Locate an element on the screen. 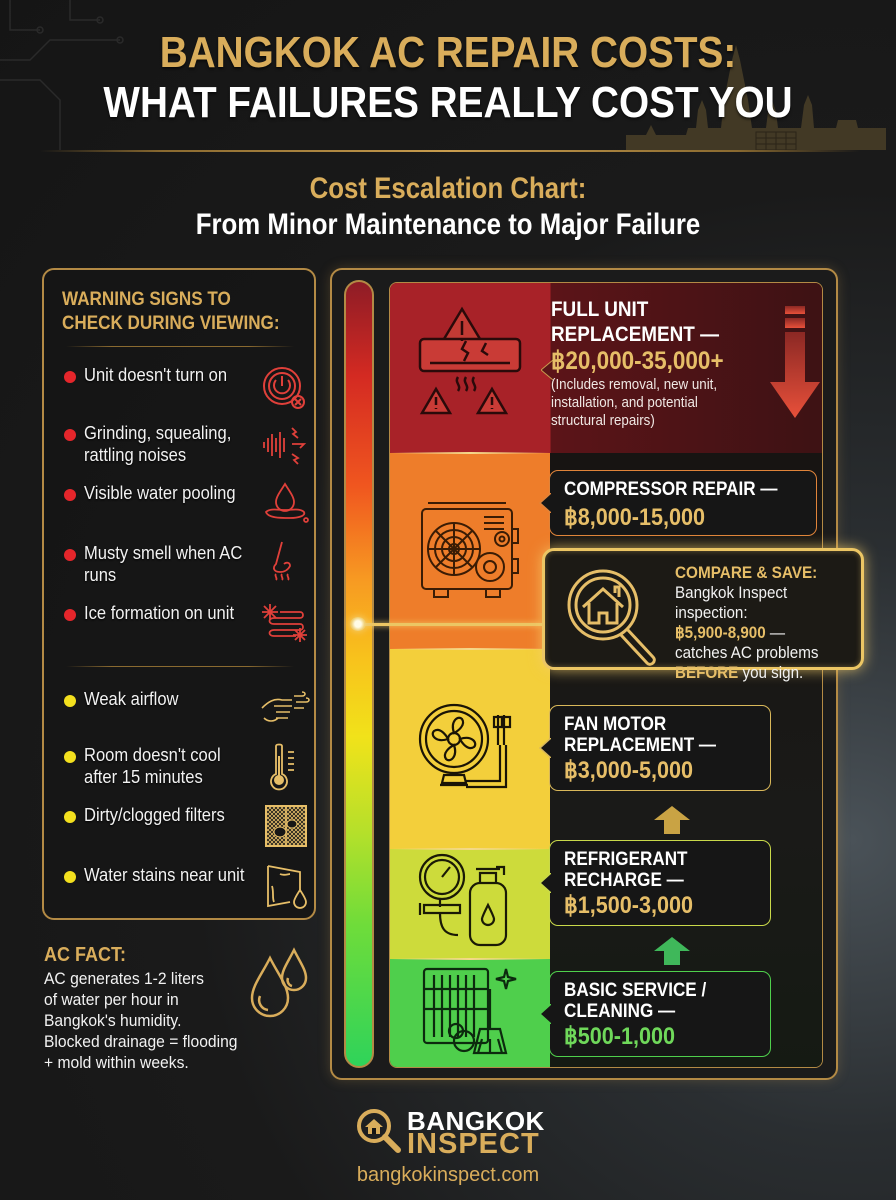  warning-item-text: Unit doesn't turn on is located at coordinates (156, 375).